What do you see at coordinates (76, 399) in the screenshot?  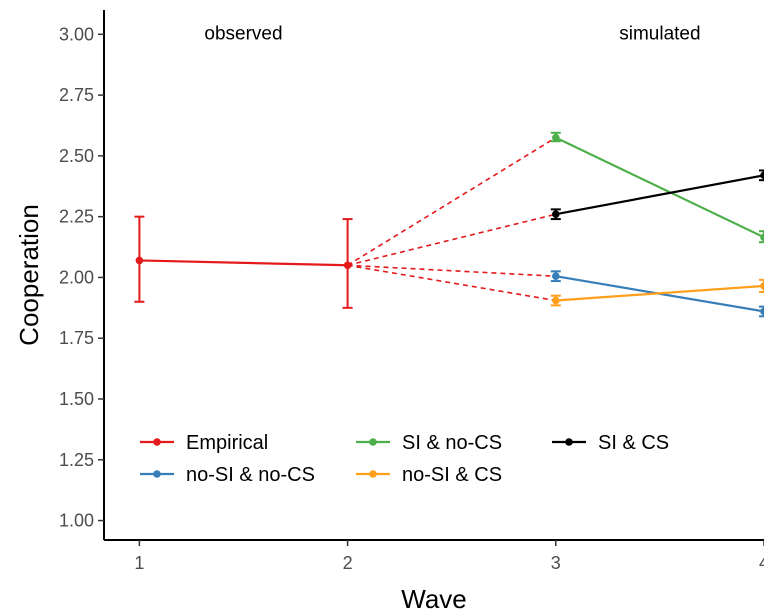 I see `y-tick-label: 1.50` at bounding box center [76, 399].